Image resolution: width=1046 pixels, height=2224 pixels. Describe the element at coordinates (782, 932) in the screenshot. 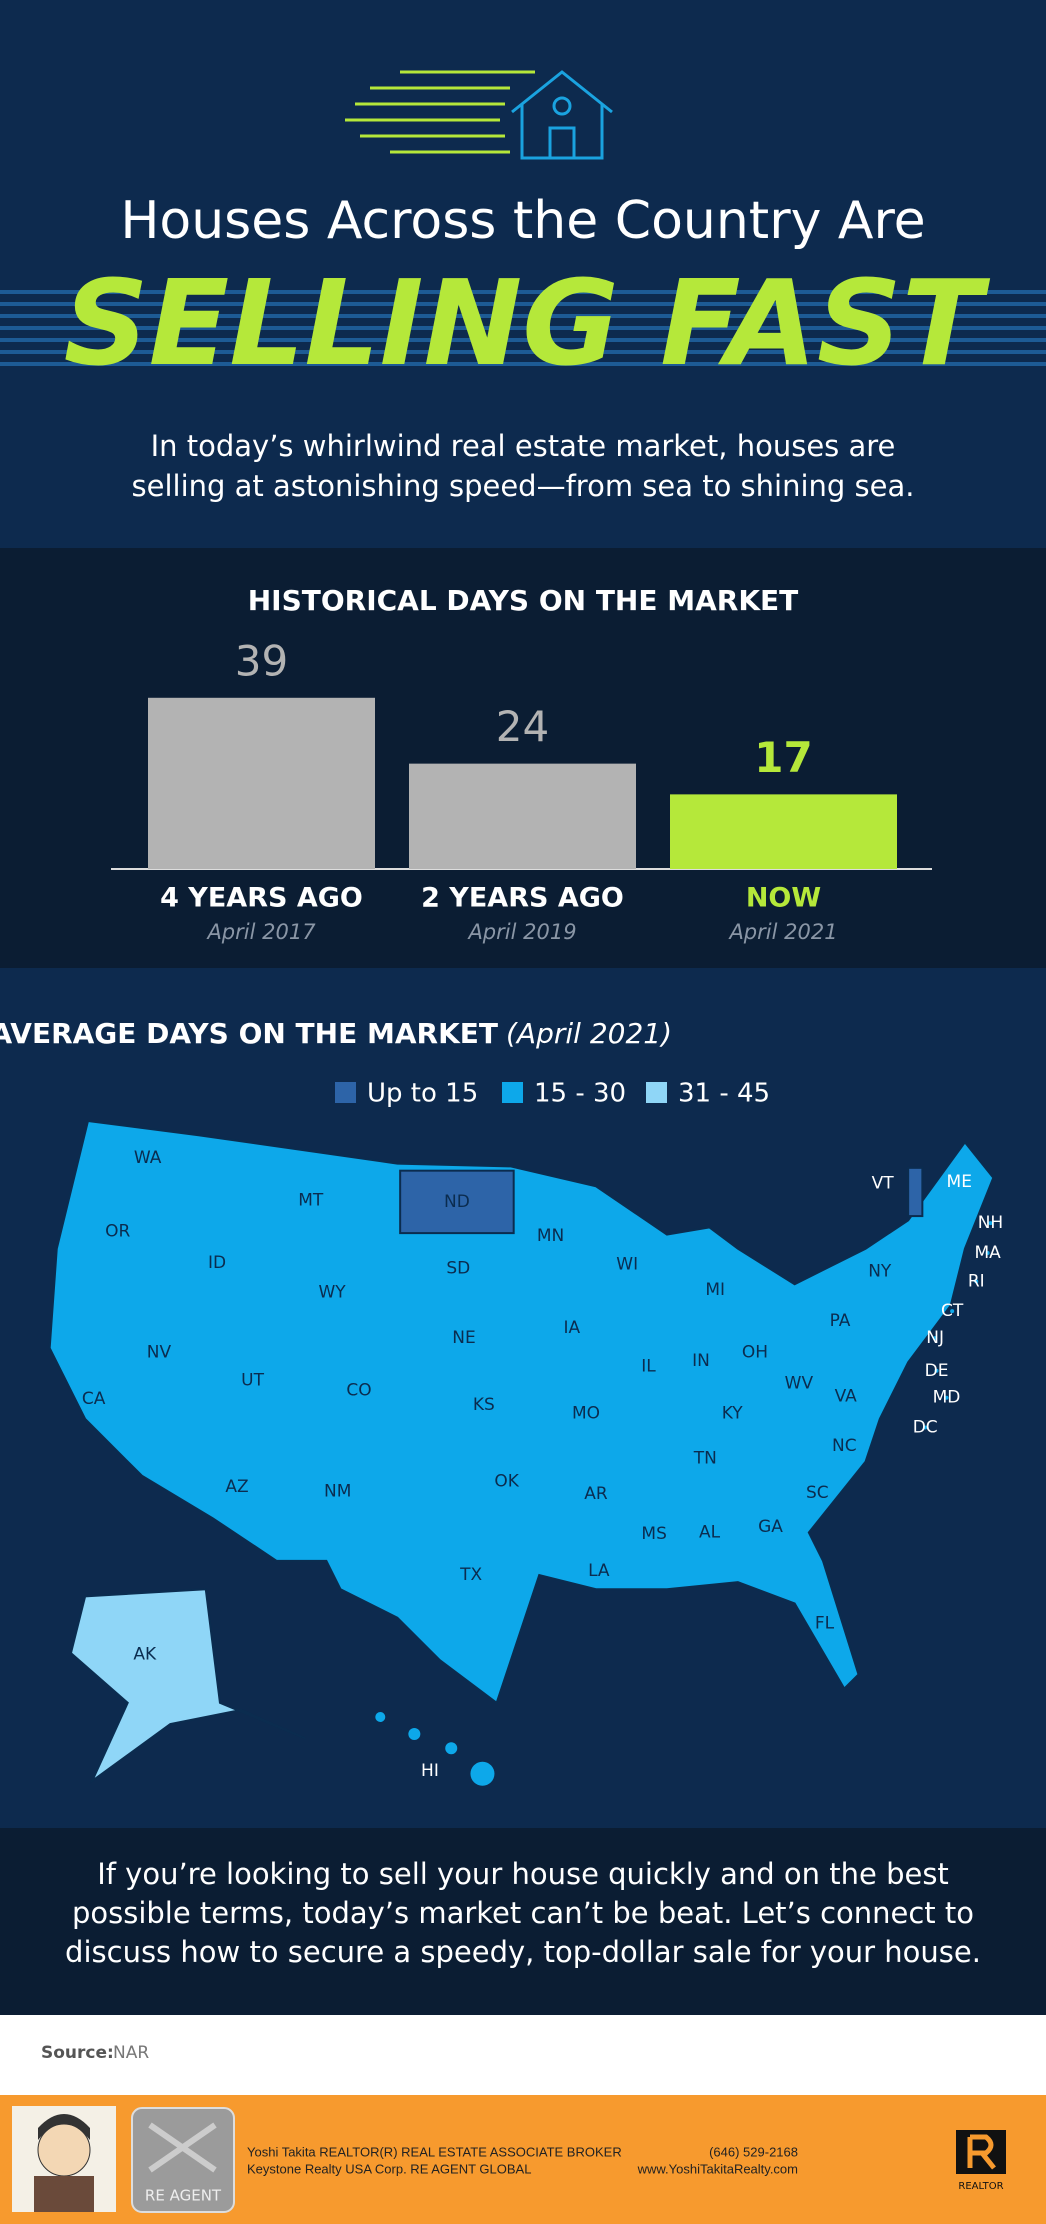

I see `category-sublabel: April 2021` at that location.